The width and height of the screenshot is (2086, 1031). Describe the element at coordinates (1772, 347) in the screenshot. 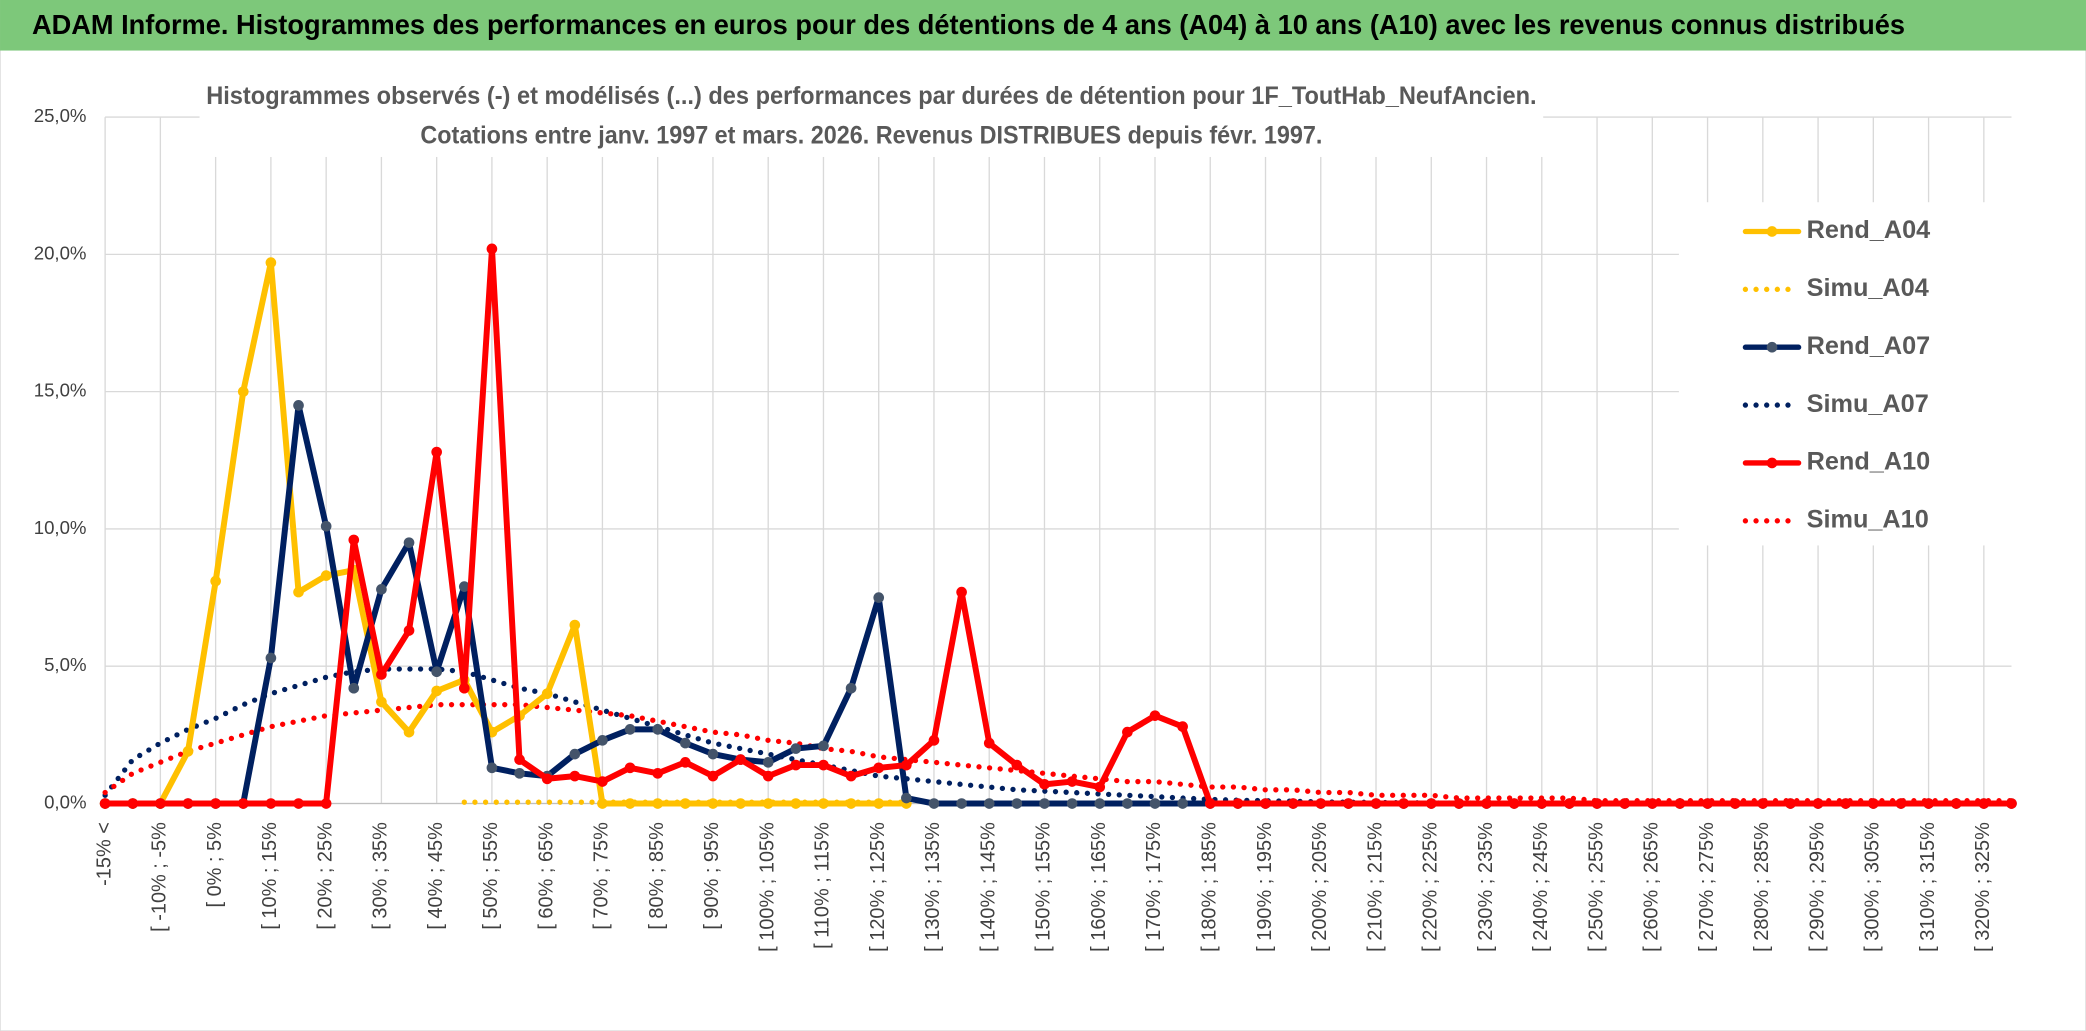

I see `legend-marker` at that location.